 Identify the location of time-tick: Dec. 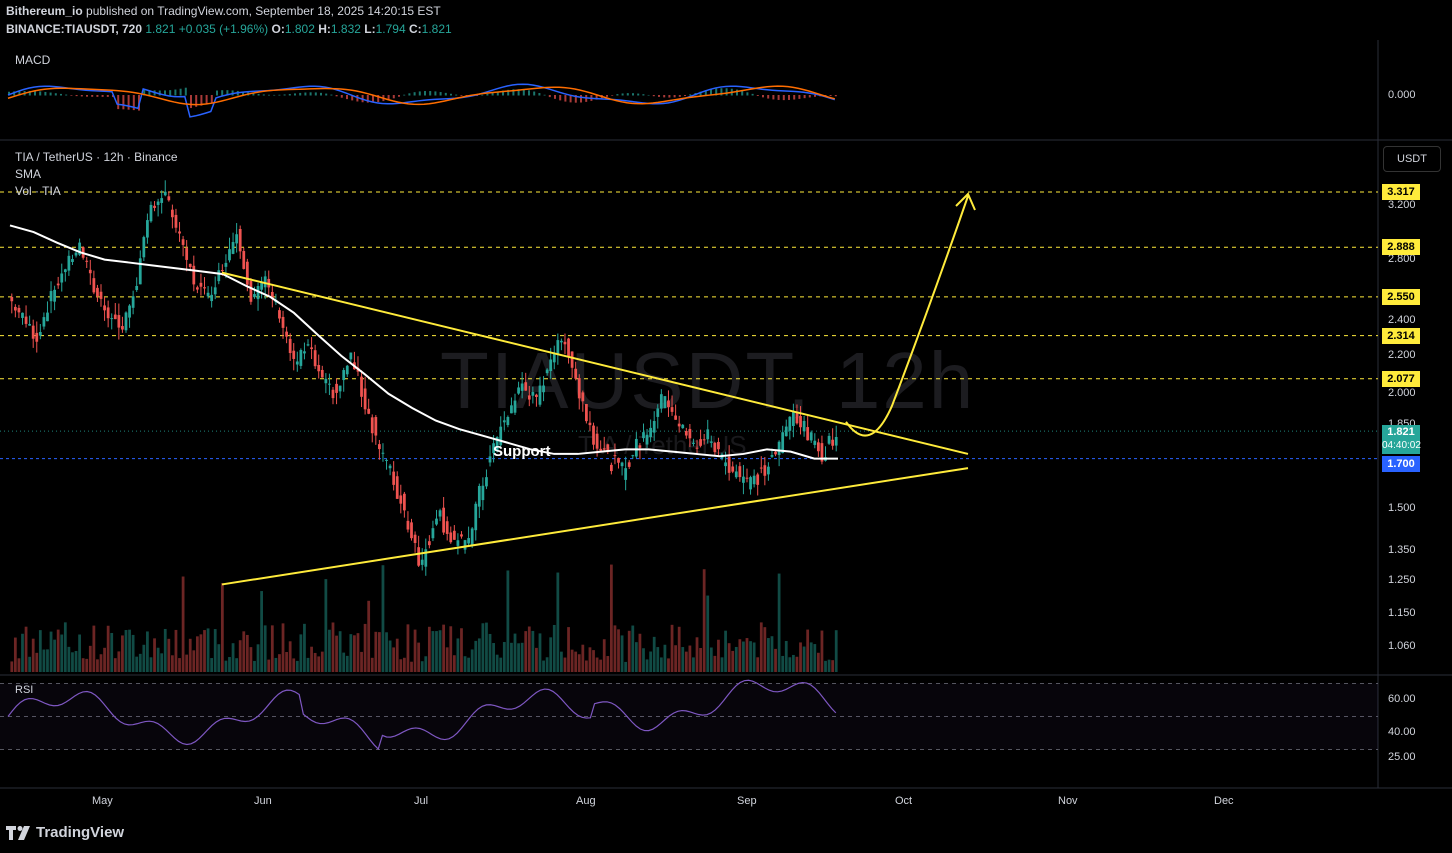
(1224, 801).